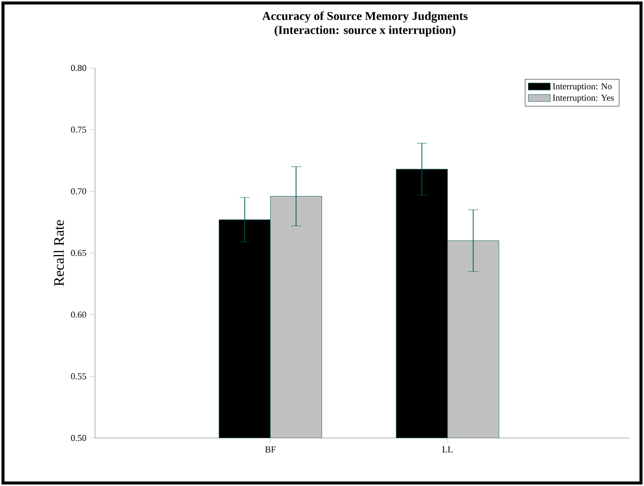  Describe the element at coordinates (447, 449) in the screenshot. I see `x-tick-label: LL` at that location.